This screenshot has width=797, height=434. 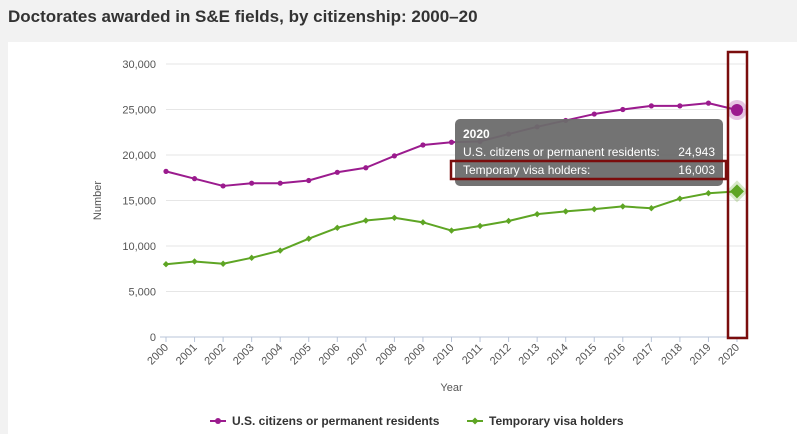 I want to click on x-tick-label: 2012, so click(x=501, y=355).